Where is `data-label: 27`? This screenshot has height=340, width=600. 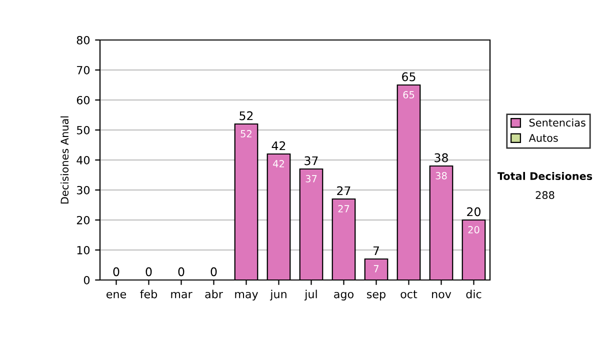 data-label: 27 is located at coordinates (344, 208).